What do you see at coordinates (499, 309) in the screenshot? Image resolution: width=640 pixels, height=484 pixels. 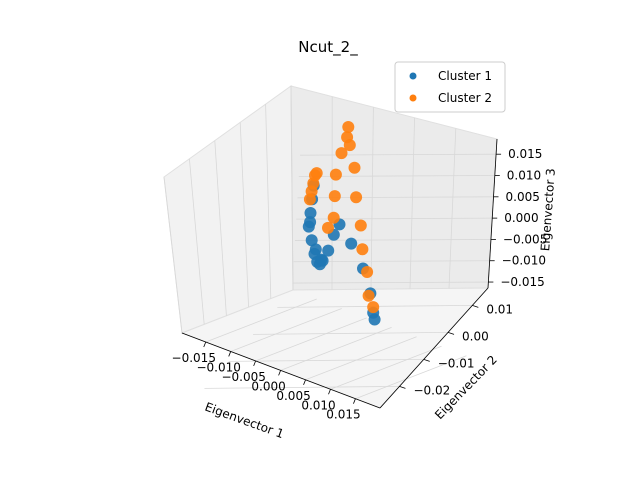 I see `y-tick-label: 0.01` at bounding box center [499, 309].